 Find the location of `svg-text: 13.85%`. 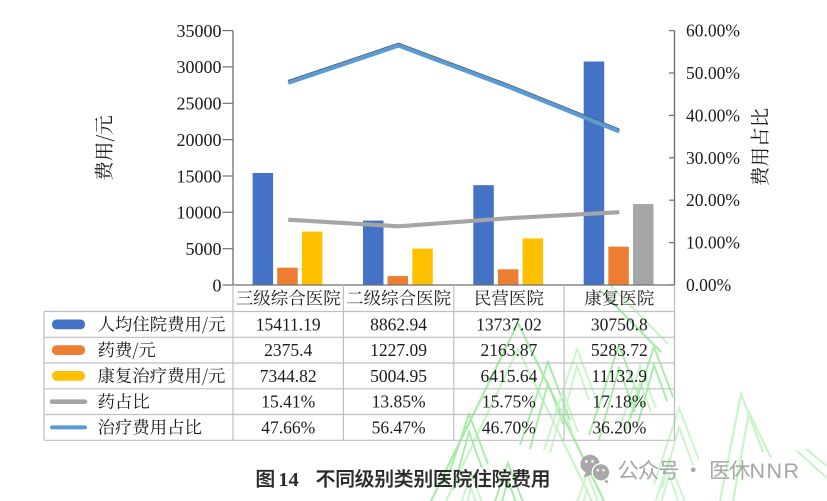

svg-text: 13.85% is located at coordinates (399, 402).